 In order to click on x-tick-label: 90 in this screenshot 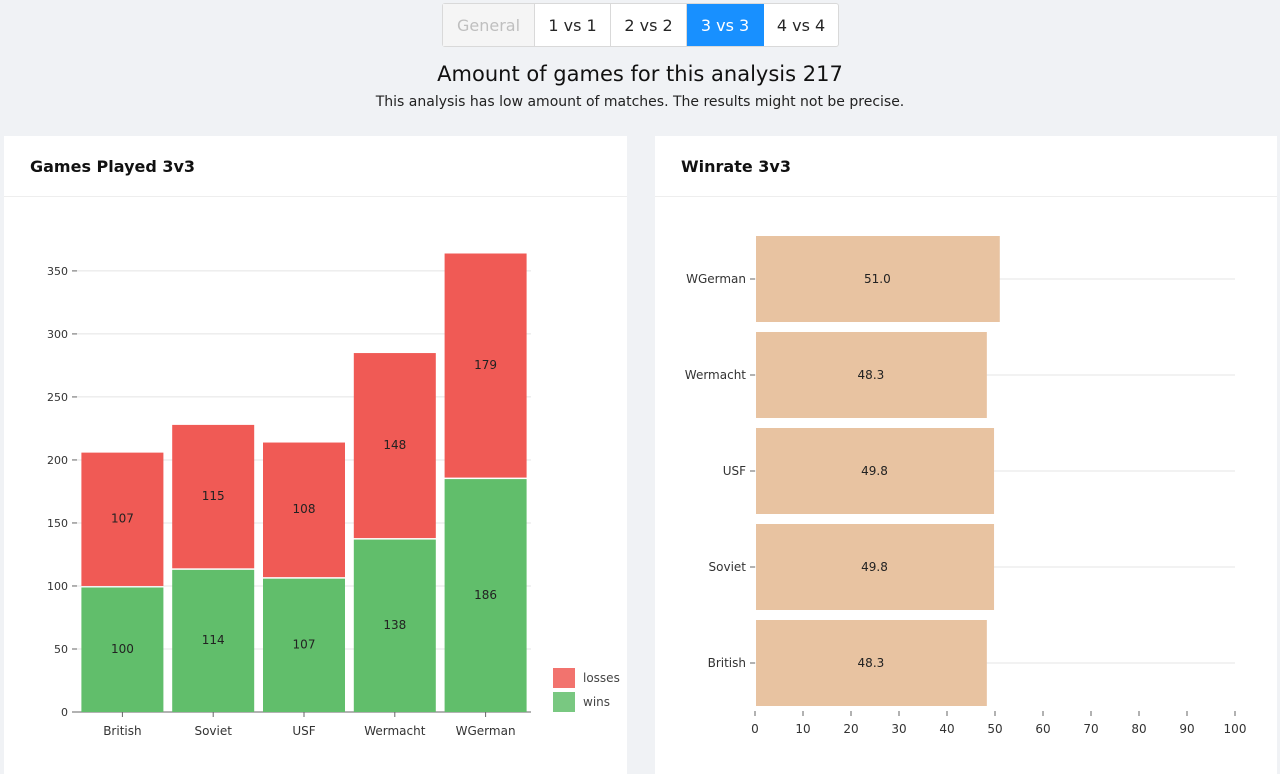, I will do `click(1186, 729)`.